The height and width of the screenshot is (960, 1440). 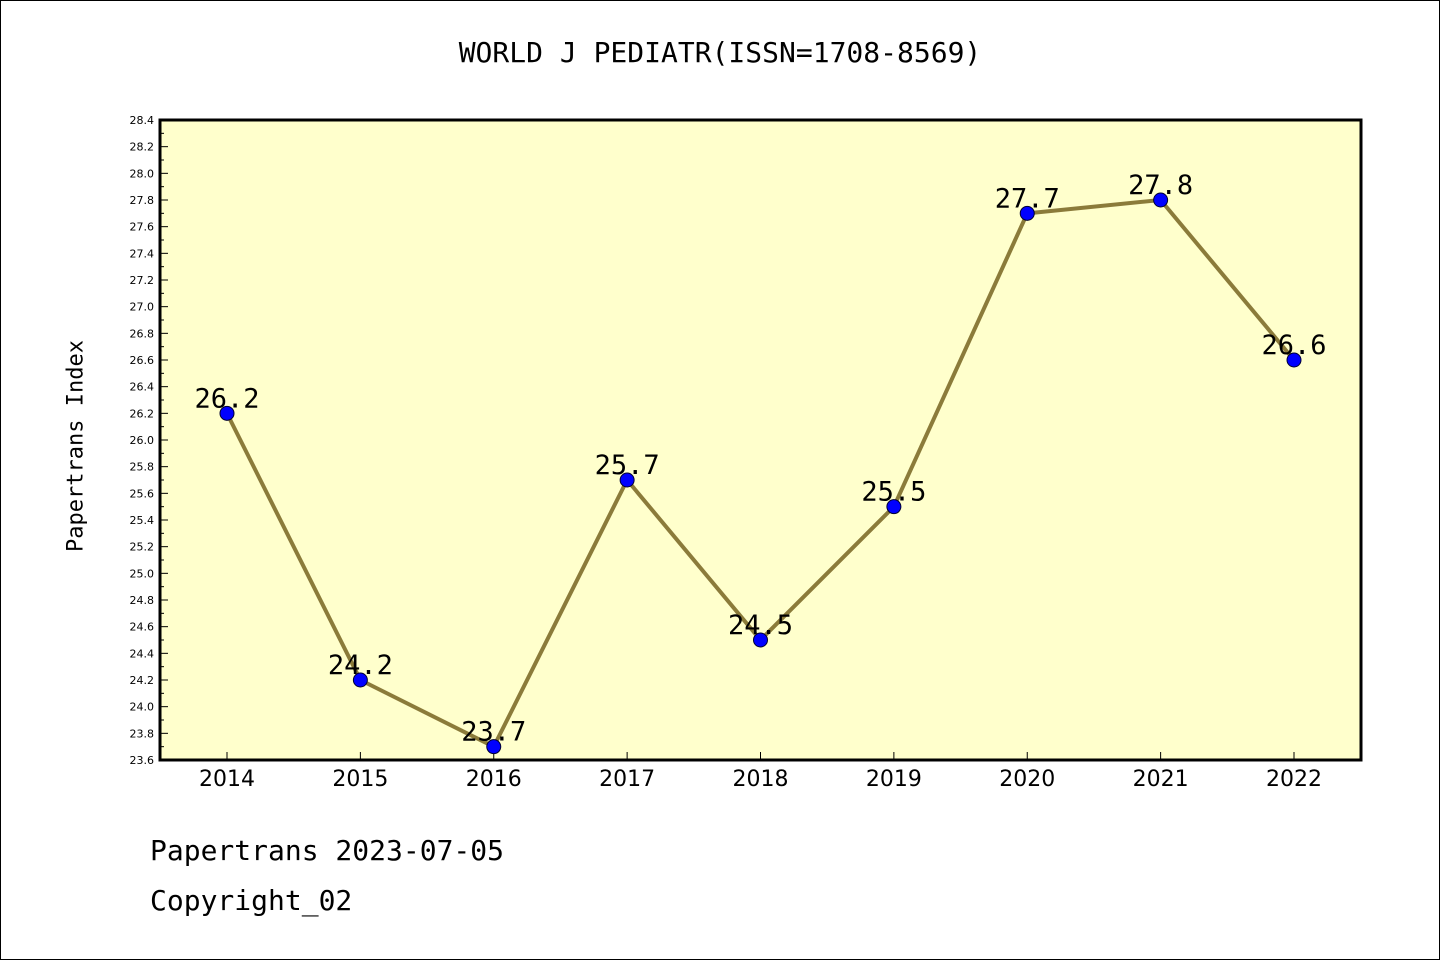 What do you see at coordinates (142, 653) in the screenshot?
I see `y-tick-label: 24.4` at bounding box center [142, 653].